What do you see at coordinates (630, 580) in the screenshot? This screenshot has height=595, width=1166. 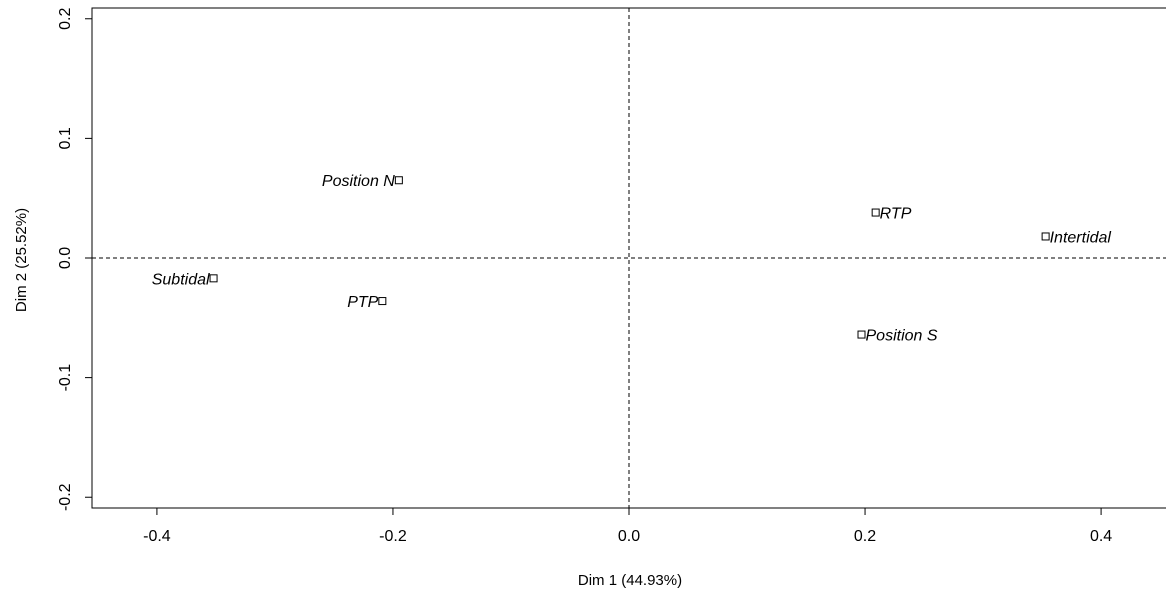 I see `x-axis-title: Dim 1 (44.93%)` at bounding box center [630, 580].